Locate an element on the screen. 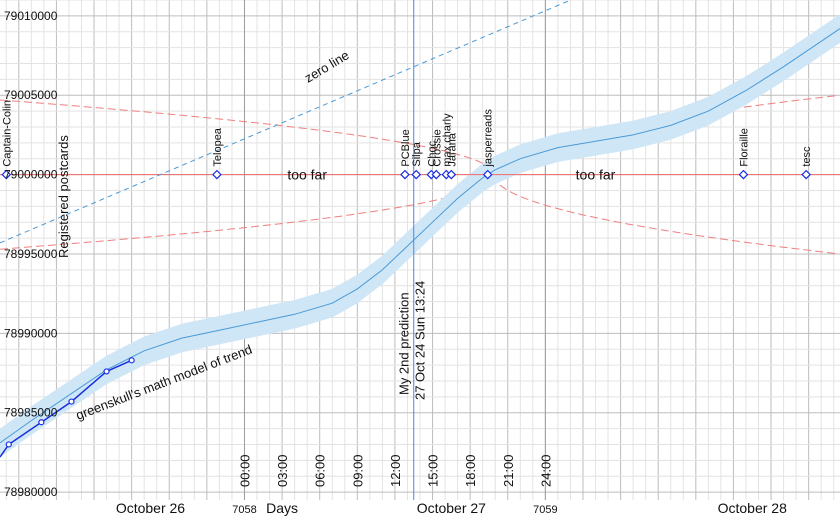  y-tick-label: 79010000 is located at coordinates (31, 16).